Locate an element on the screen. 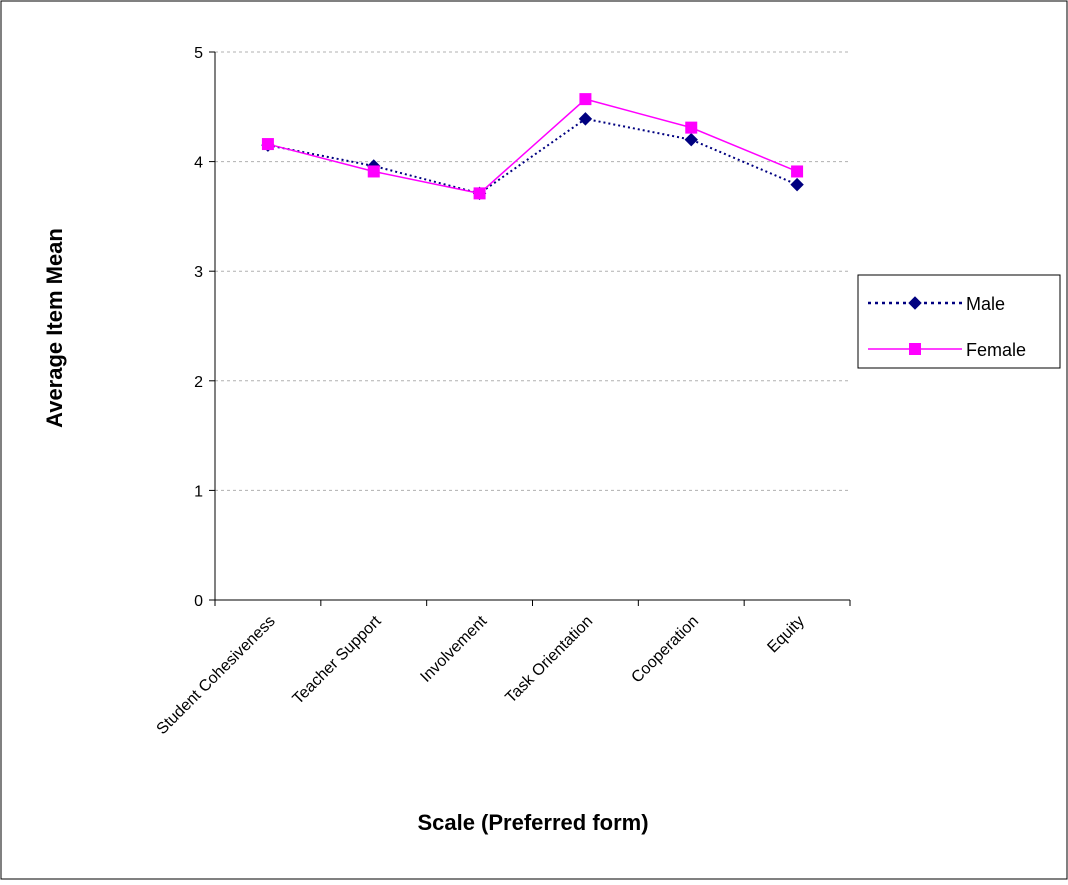  legend: Male Female is located at coordinates (959, 321).